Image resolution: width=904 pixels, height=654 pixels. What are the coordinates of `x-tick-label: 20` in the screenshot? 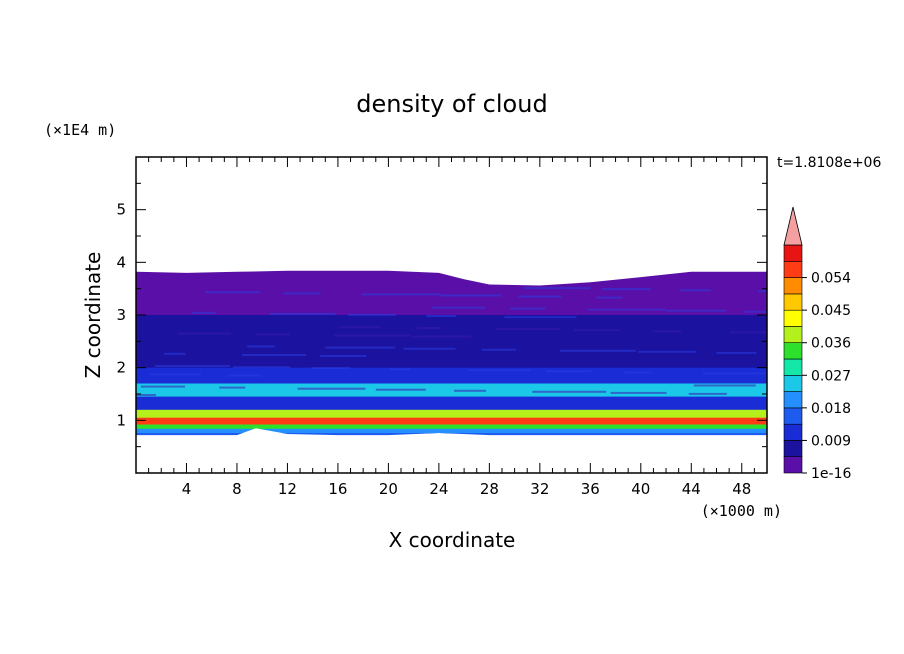 It's located at (388, 489).